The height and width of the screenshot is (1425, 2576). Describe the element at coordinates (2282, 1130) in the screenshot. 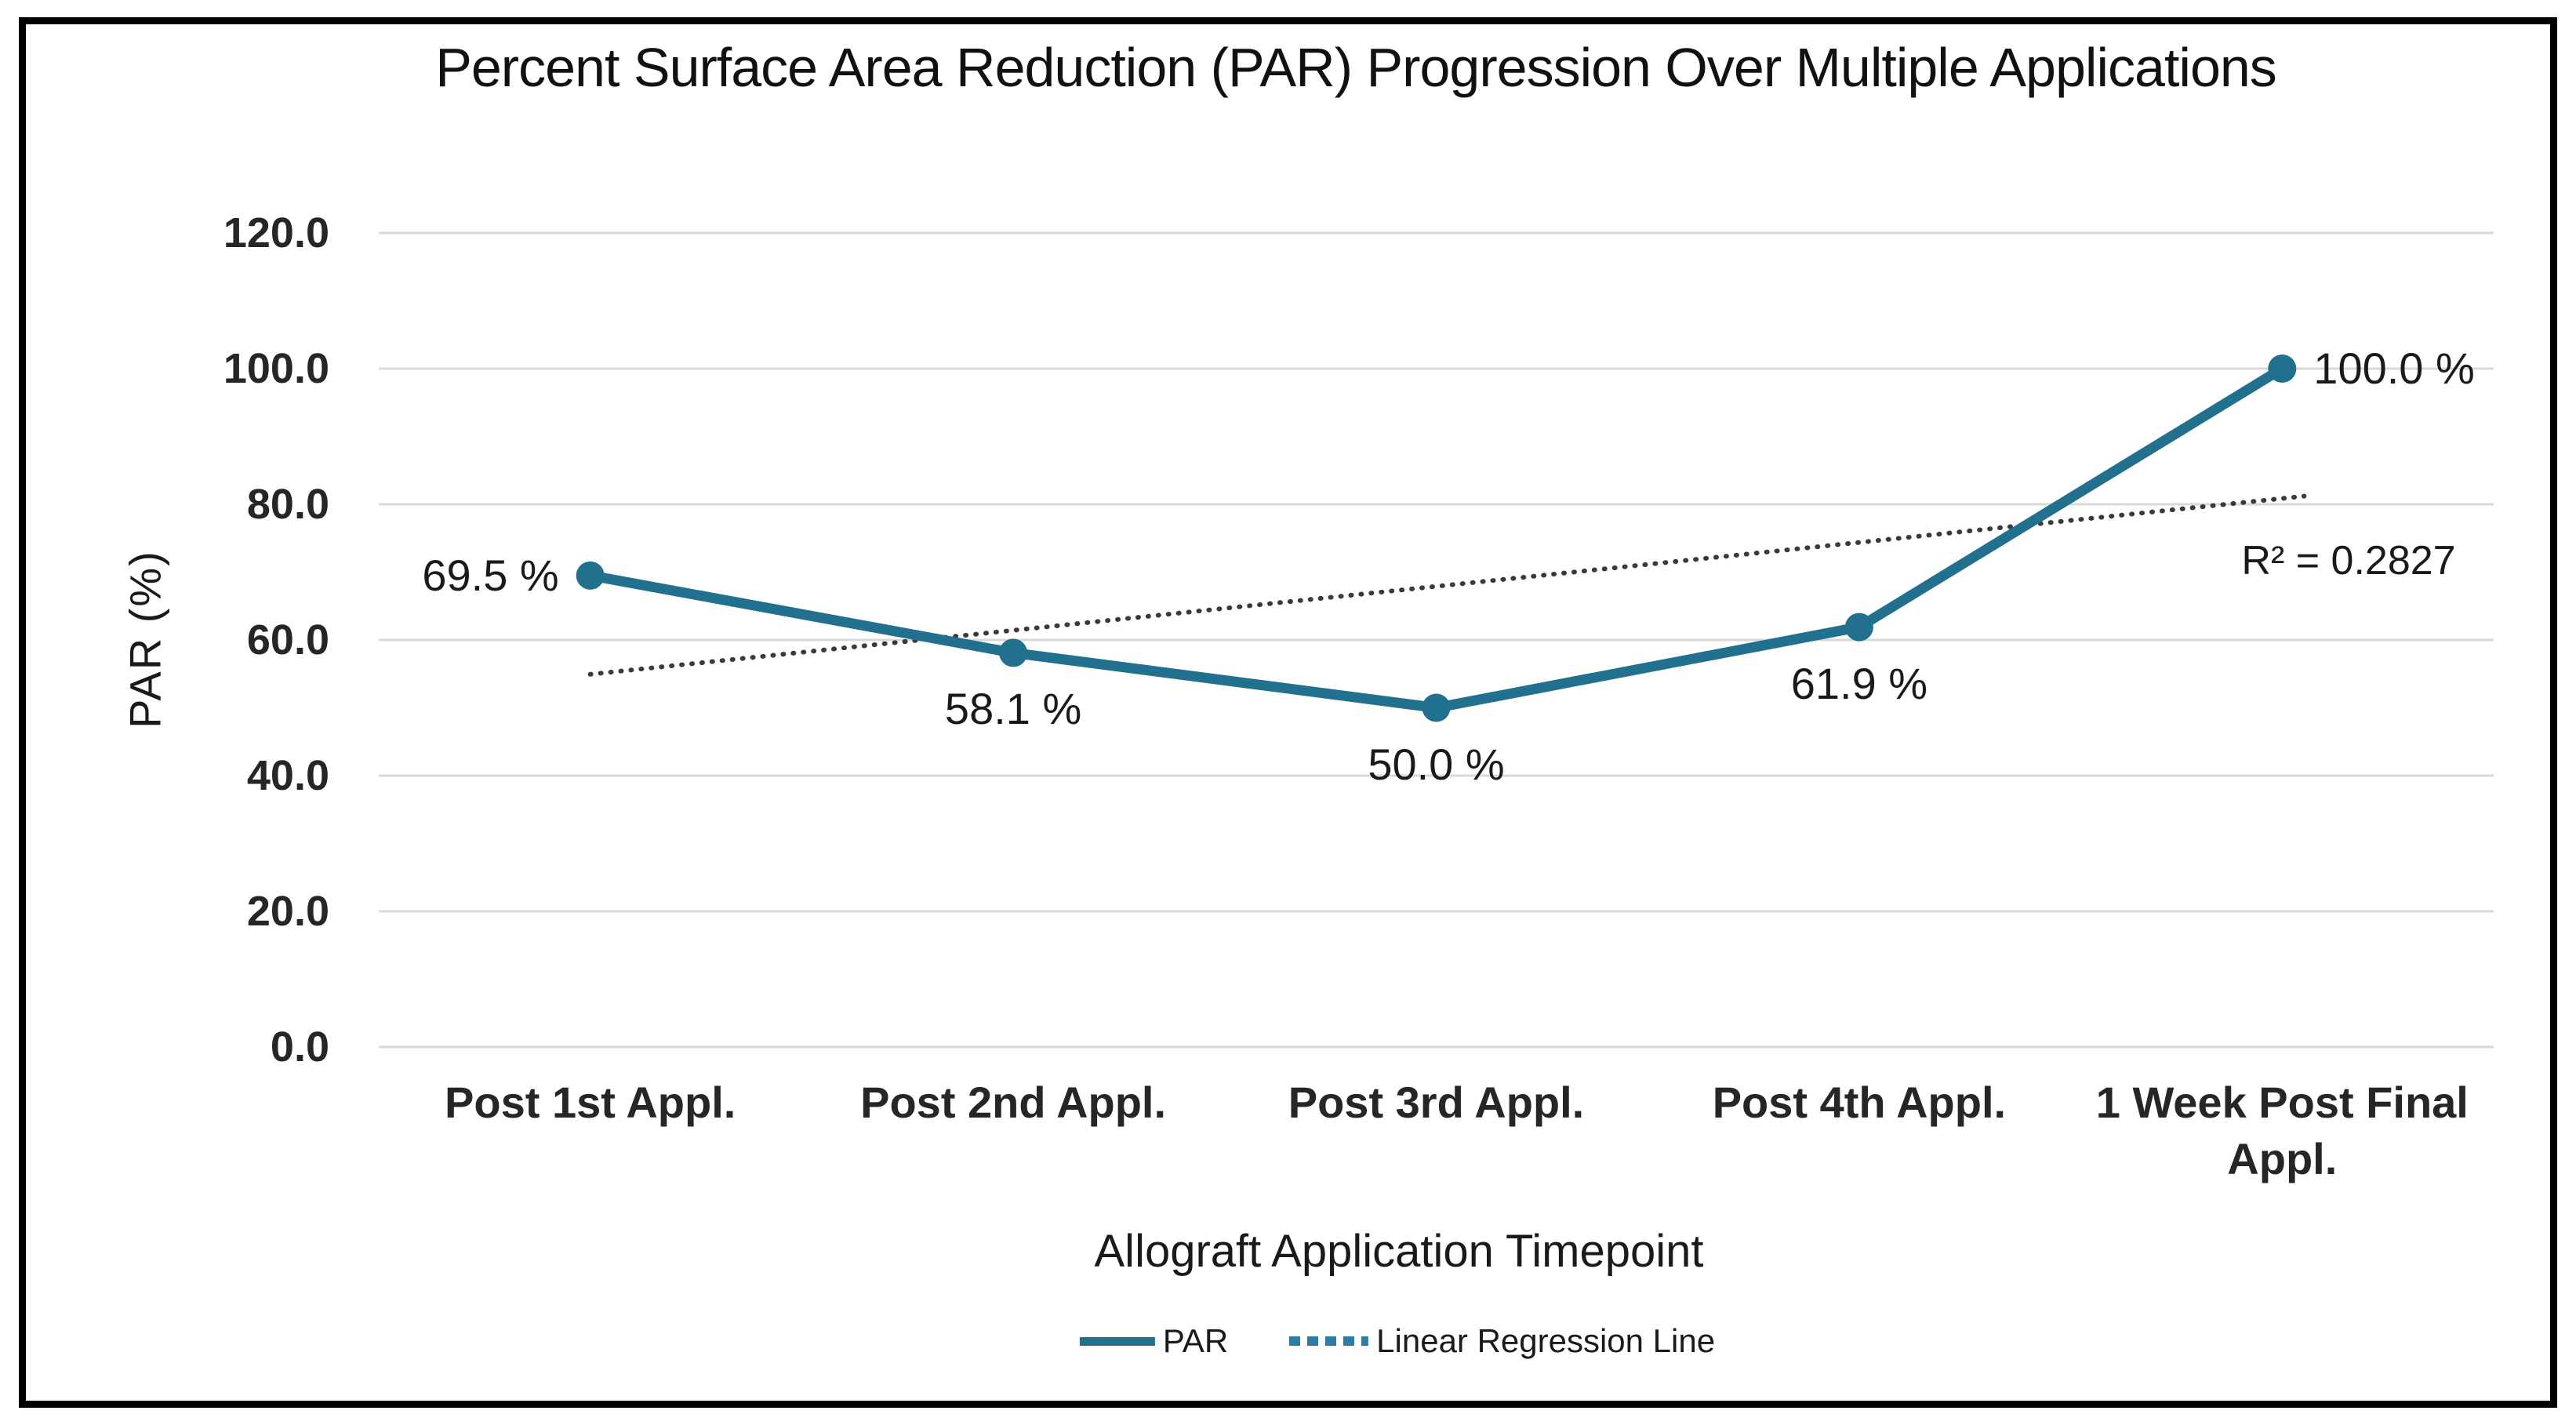

I see `x-axis-category-label: 1 Week Post Final Appl.` at that location.